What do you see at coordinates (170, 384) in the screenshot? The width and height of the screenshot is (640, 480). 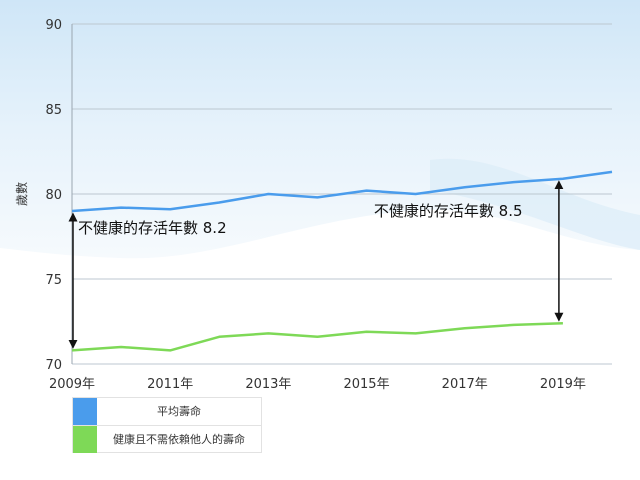 I see `x-tick-label: 2011年` at bounding box center [170, 384].